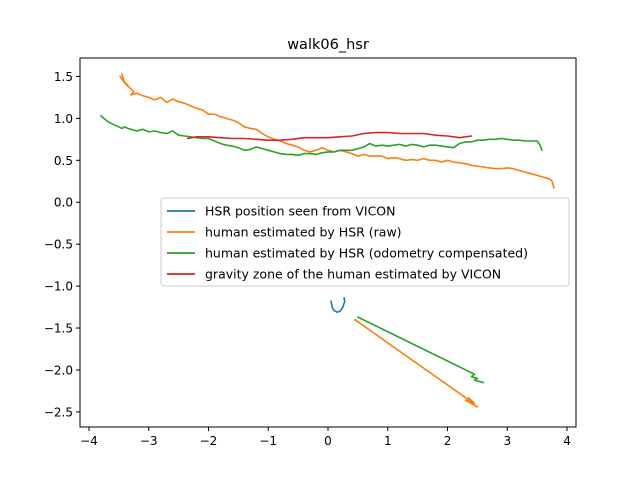 The width and height of the screenshot is (640, 480). Describe the element at coordinates (58, 245) in the screenshot. I see `y-tick-label: −0.5` at that location.